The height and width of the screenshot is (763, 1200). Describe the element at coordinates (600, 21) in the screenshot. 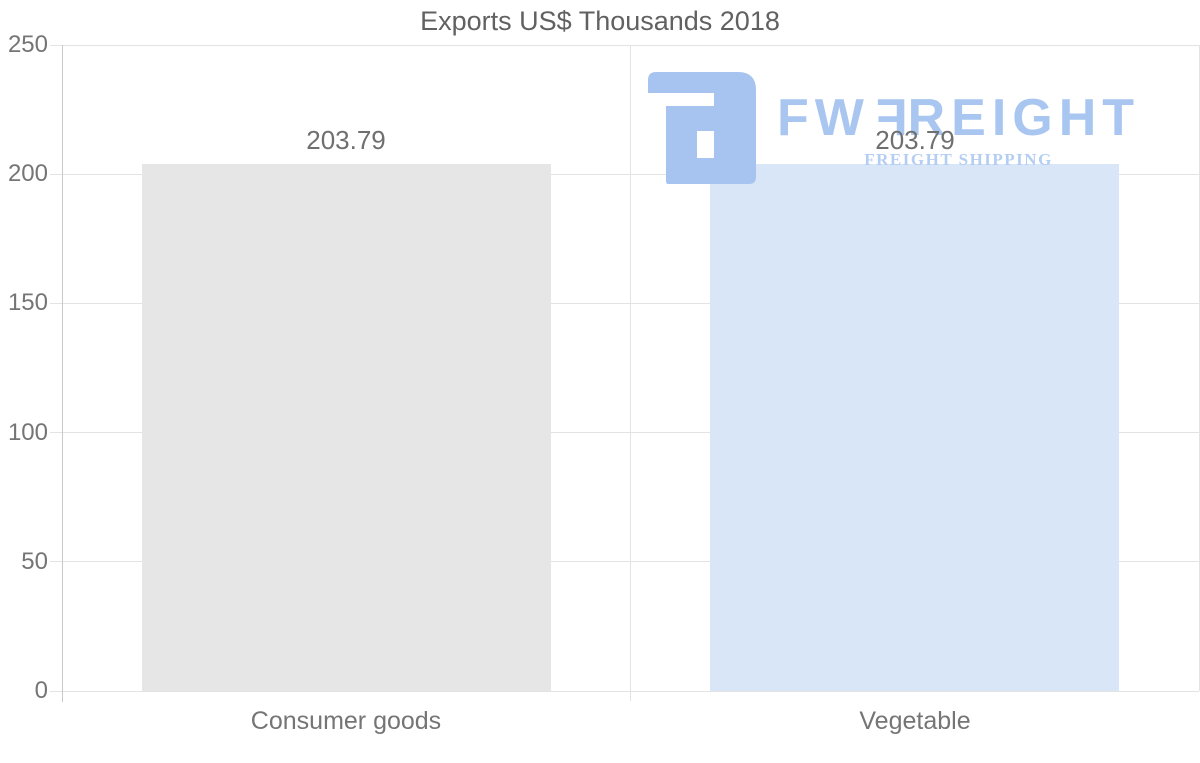

I see `chart-title: Exports US$ Thousands 2018` at that location.